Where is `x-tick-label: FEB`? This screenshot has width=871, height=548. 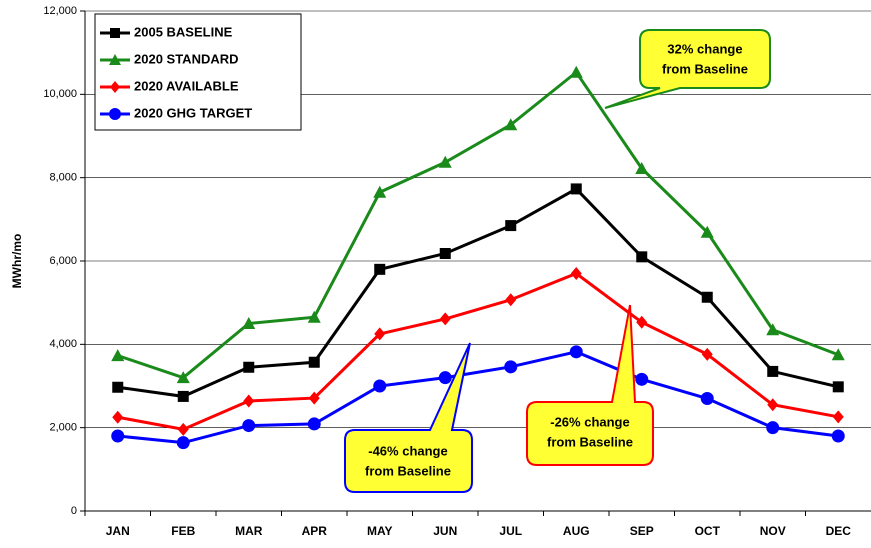 x-tick-label: FEB is located at coordinates (183, 531).